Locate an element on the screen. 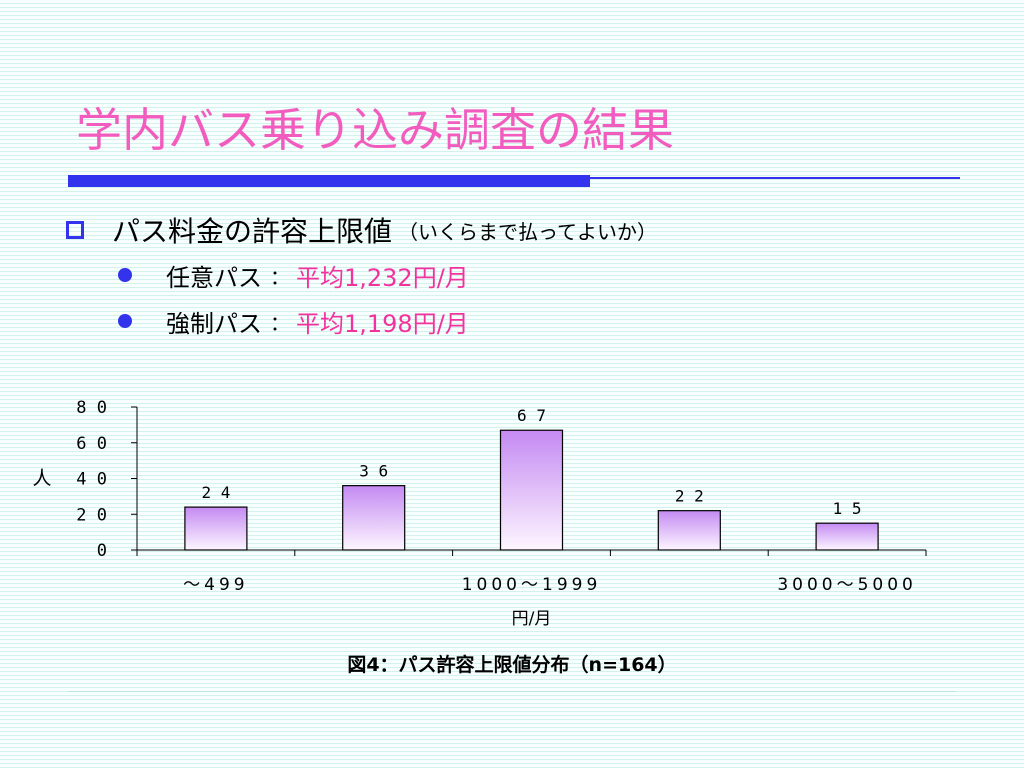 The image size is (1024, 768). bullet-fare-limit: パス料金の許容上限値 （いくらまで払ってよいか） is located at coordinates (361, 230).